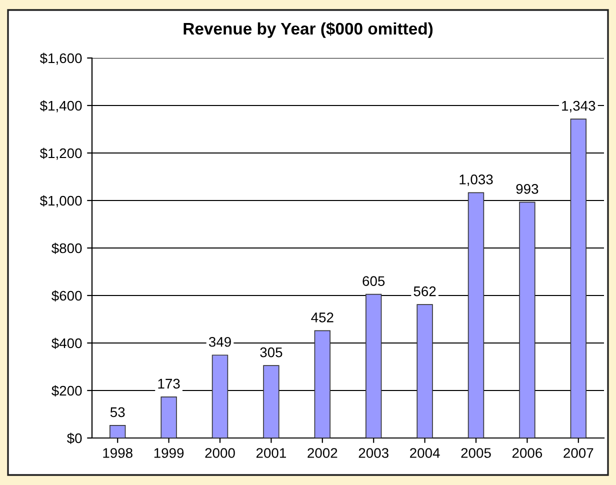  What do you see at coordinates (117, 453) in the screenshot?
I see `x-tick-label: 1998` at bounding box center [117, 453].